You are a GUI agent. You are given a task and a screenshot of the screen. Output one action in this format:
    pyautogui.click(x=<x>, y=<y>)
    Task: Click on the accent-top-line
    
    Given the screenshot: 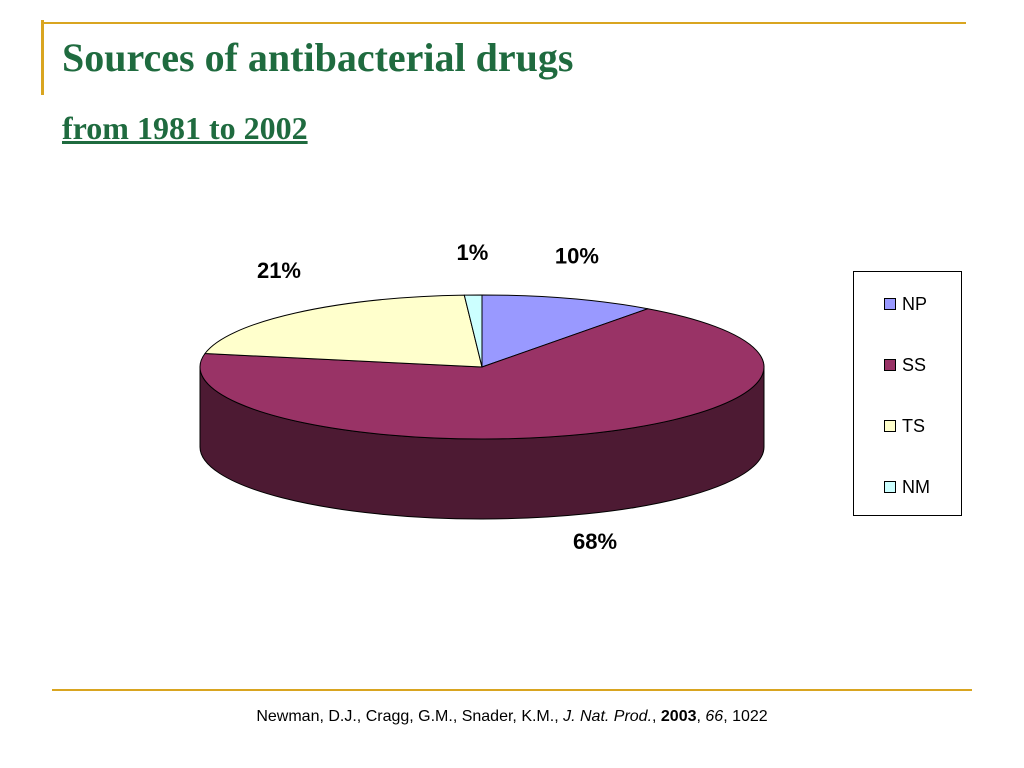 What is the action you would take?
    pyautogui.click(x=503, y=23)
    